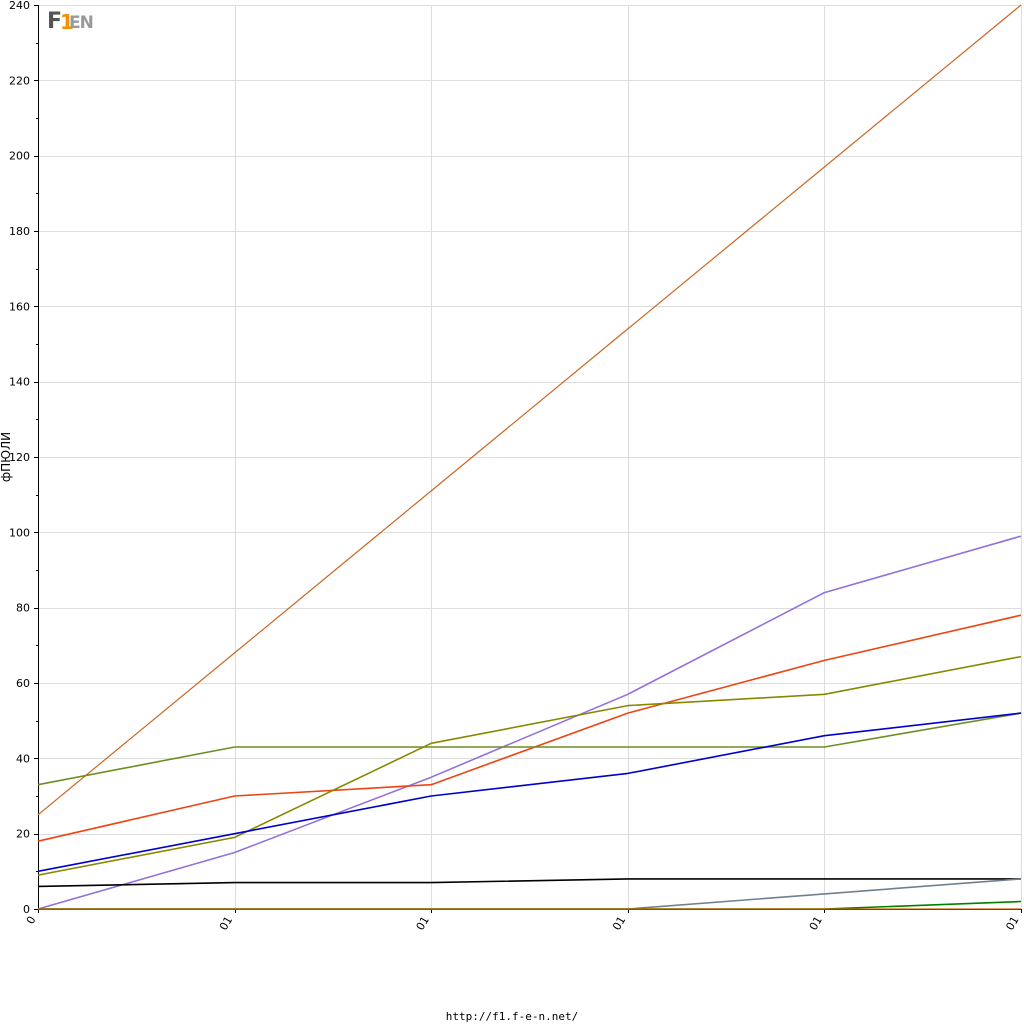  I want to click on y-tick-label: 220, so click(19, 80).